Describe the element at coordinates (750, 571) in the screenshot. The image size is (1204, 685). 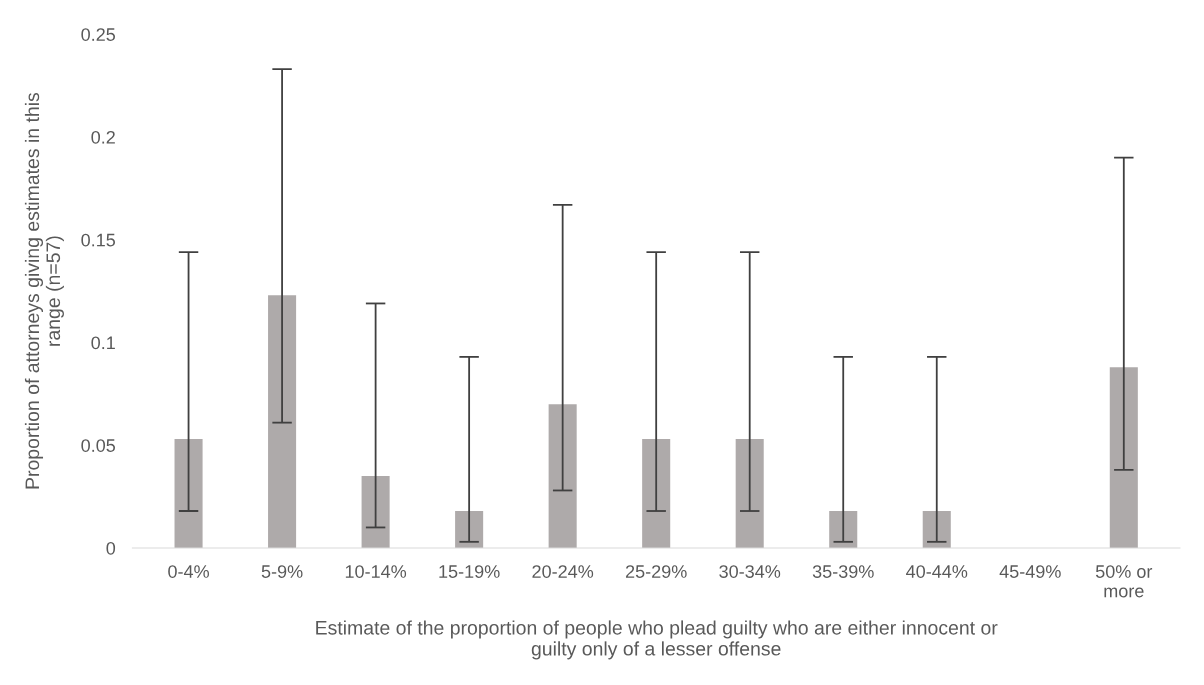
I see `x-tick-label: 30-34%` at that location.